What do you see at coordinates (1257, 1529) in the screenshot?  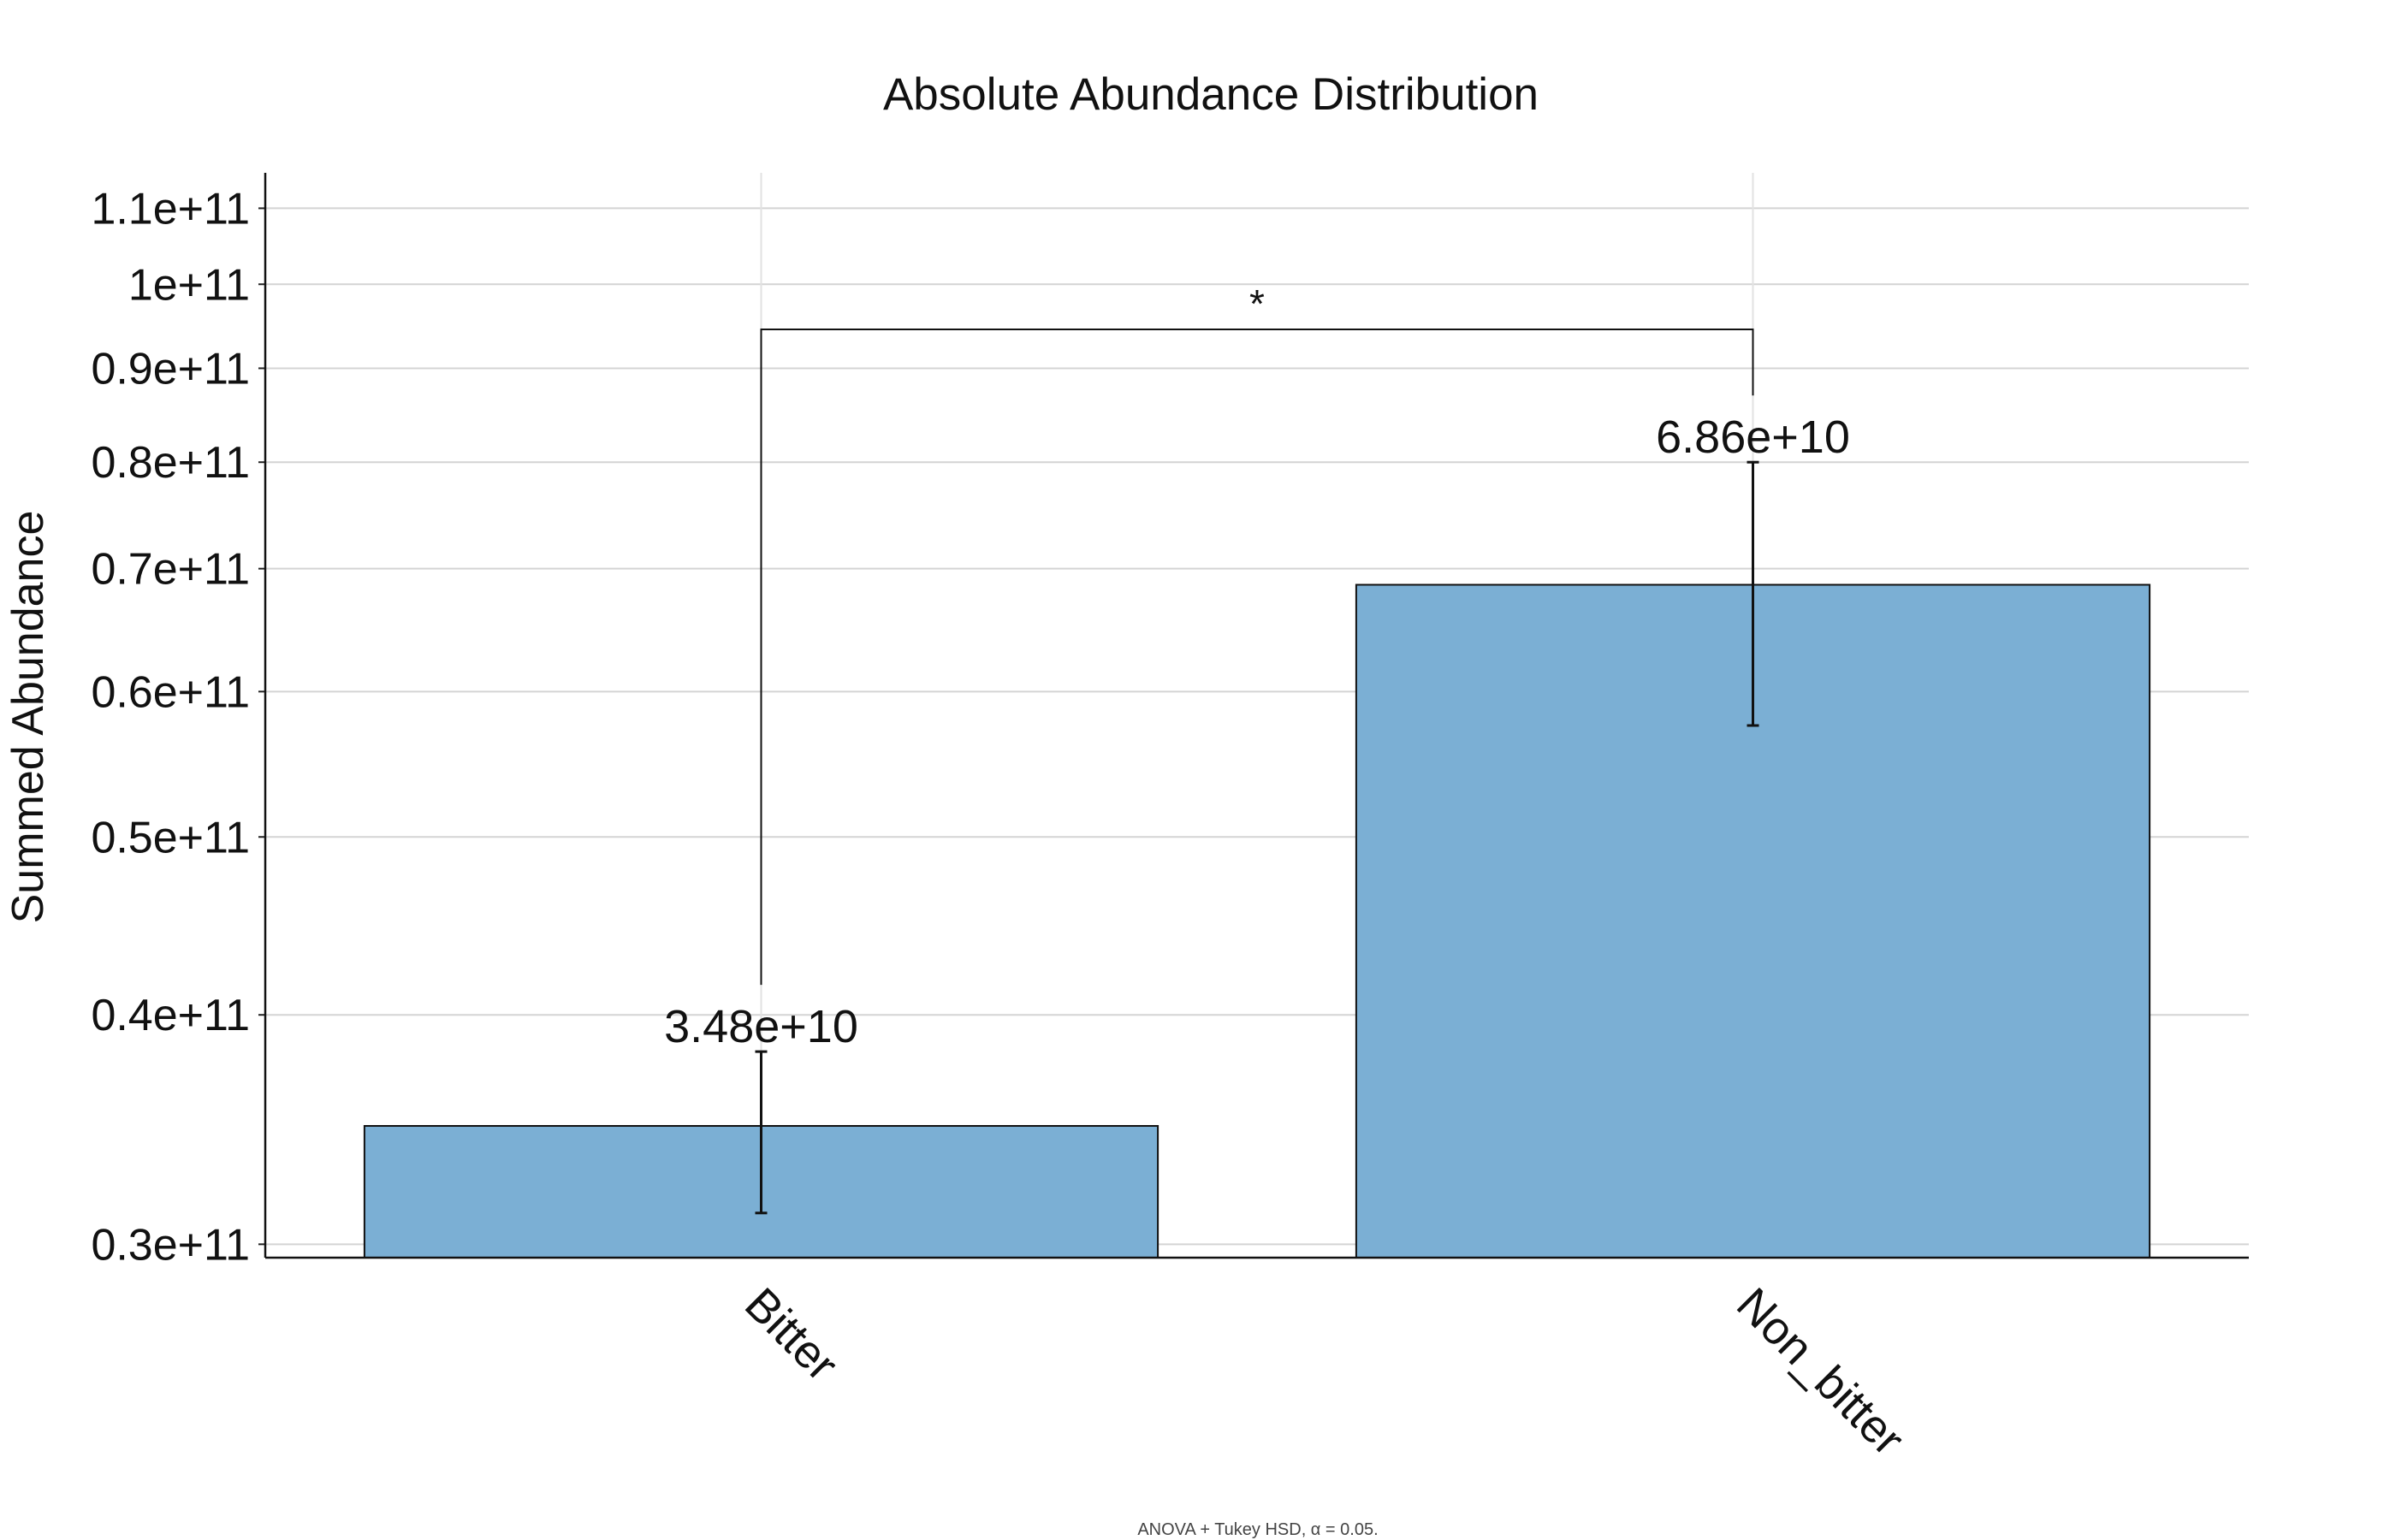 I see `statistics-note: ANOVA + Tukey HSD, α = 0.05.` at bounding box center [1257, 1529].